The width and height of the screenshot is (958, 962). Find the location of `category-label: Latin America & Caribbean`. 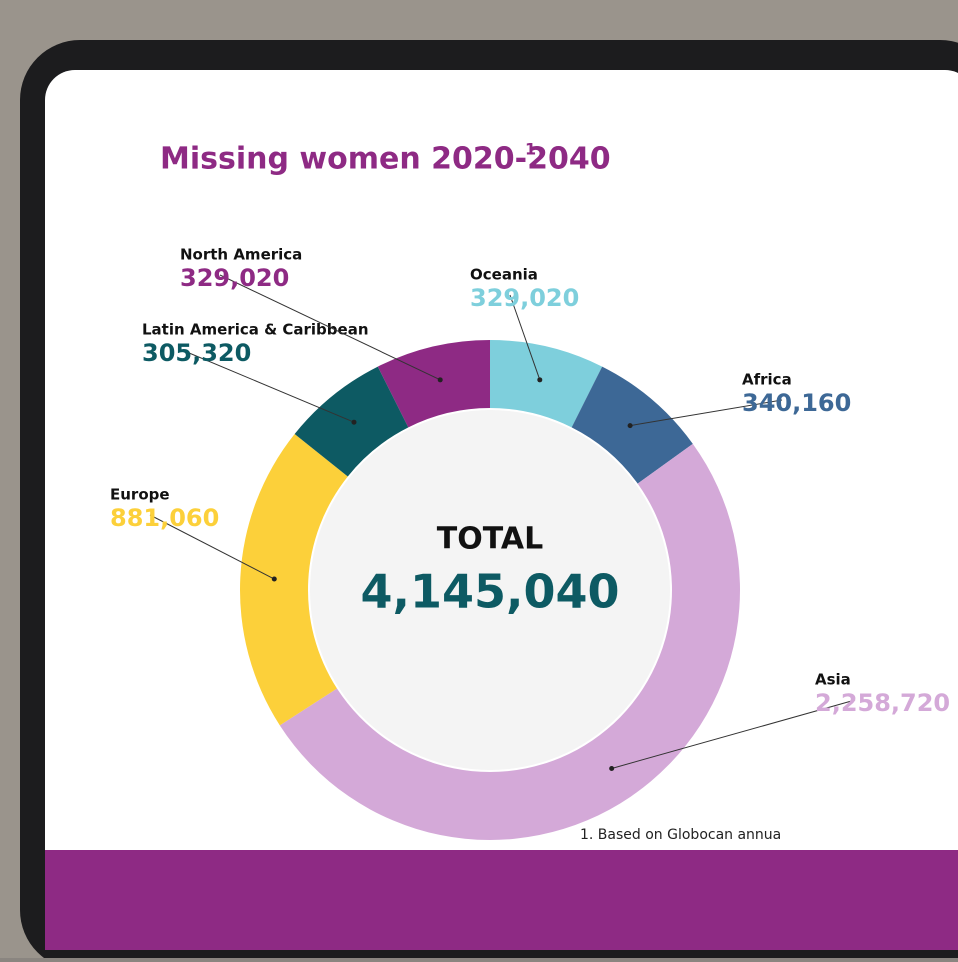

category-label: Latin America & Caribbean is located at coordinates (255, 330).